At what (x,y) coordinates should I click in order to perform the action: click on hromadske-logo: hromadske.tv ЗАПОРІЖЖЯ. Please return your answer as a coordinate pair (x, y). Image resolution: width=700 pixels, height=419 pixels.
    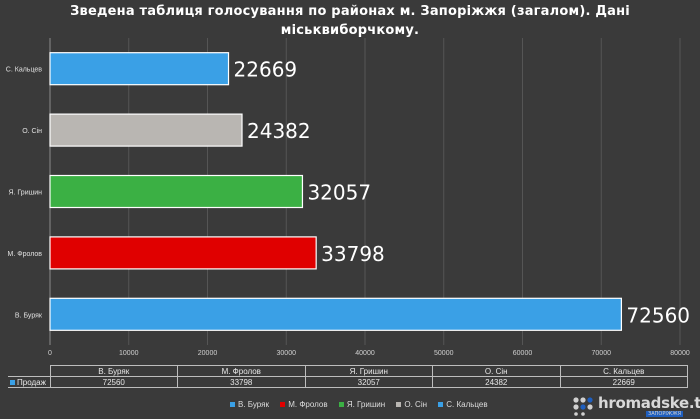
    Looking at the image, I should click on (636, 406).